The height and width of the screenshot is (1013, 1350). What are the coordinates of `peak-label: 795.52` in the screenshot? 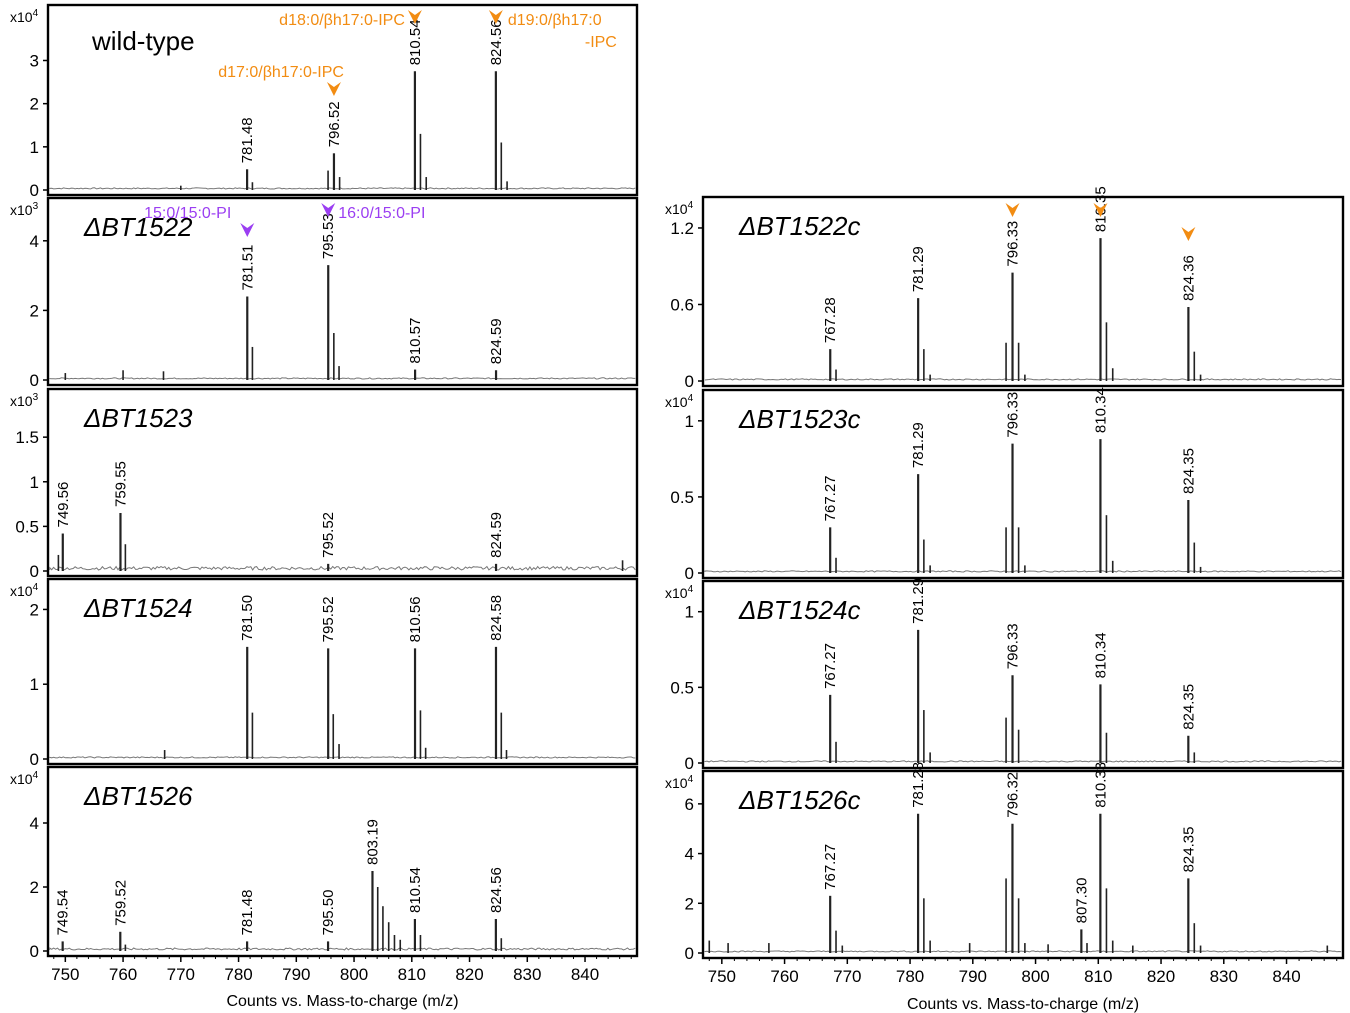 It's located at (328, 619).